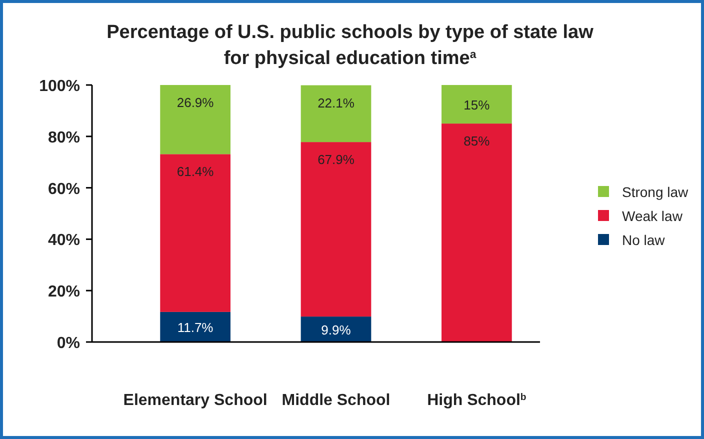 This screenshot has width=704, height=439. I want to click on data-label: 67.9%, so click(336, 160).